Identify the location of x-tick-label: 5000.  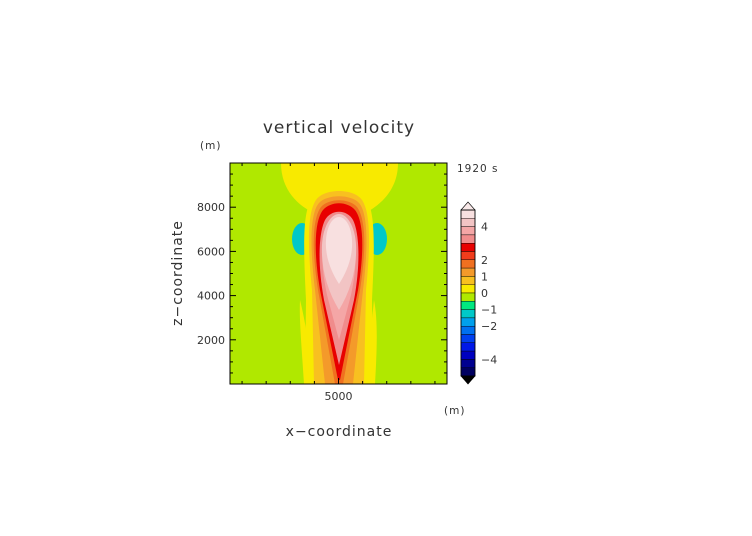
(339, 396).